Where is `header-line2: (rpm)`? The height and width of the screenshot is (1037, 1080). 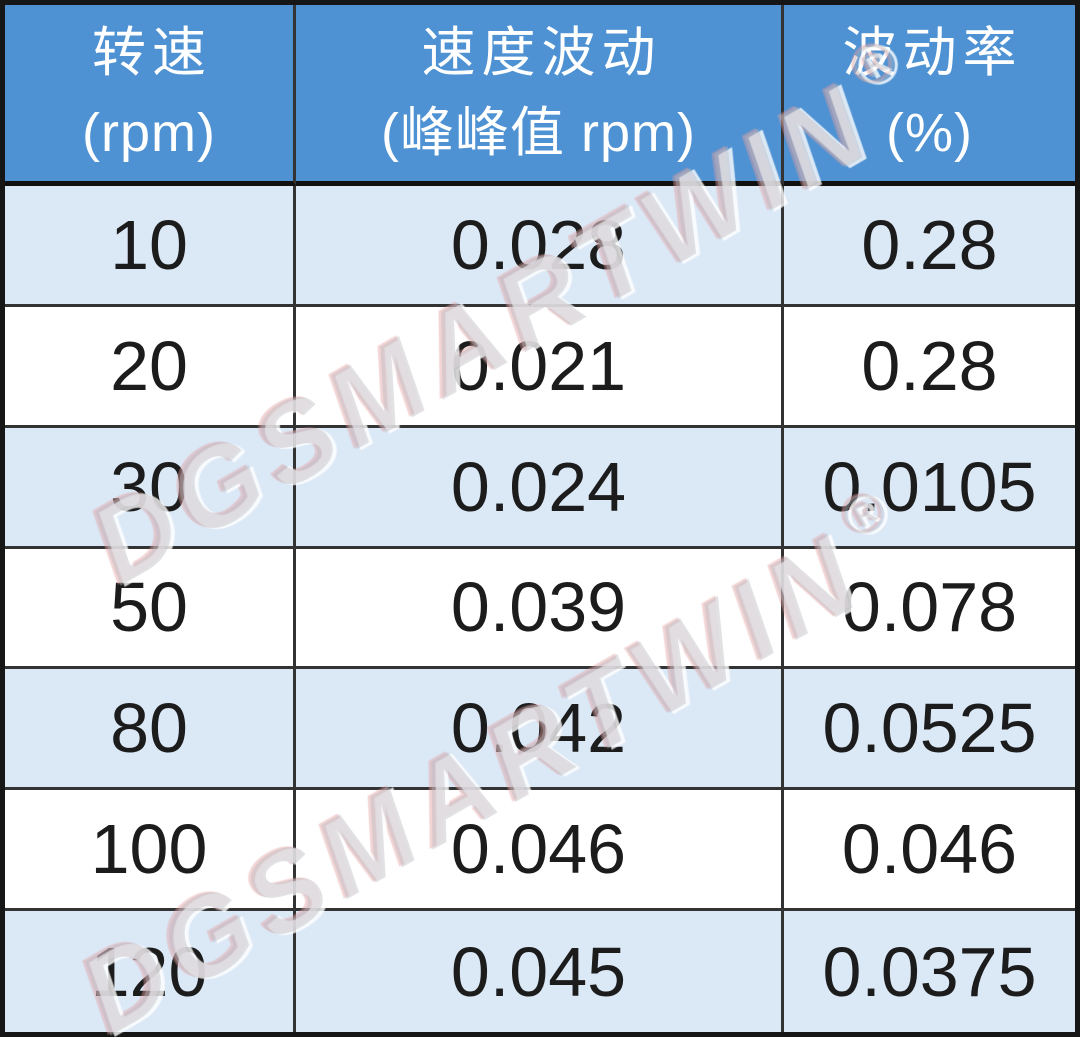
header-line2: (rpm) is located at coordinates (149, 133).